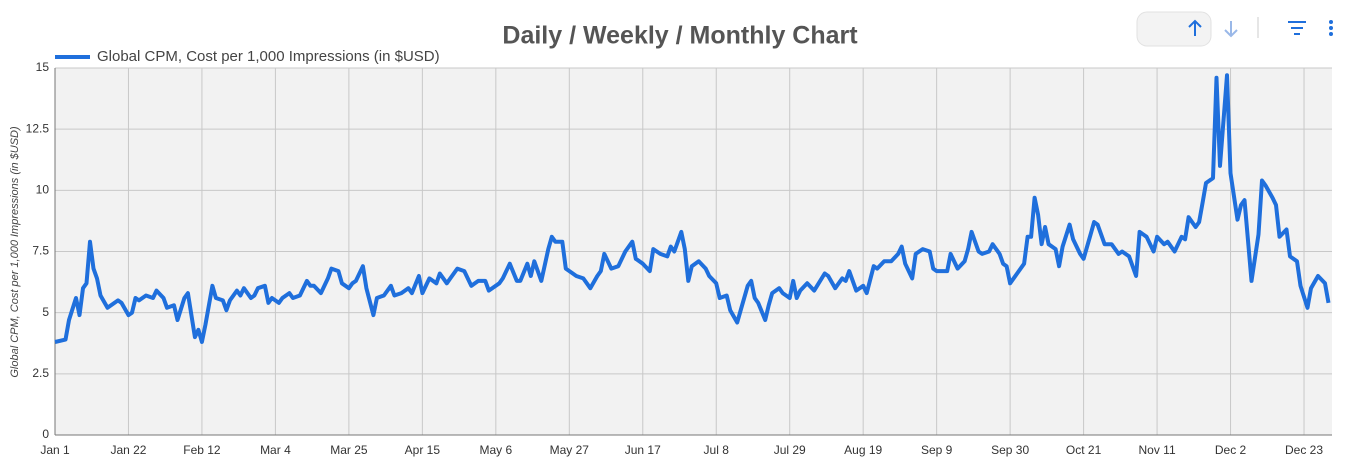  Describe the element at coordinates (1331, 28) in the screenshot. I see `menu-icon` at that location.